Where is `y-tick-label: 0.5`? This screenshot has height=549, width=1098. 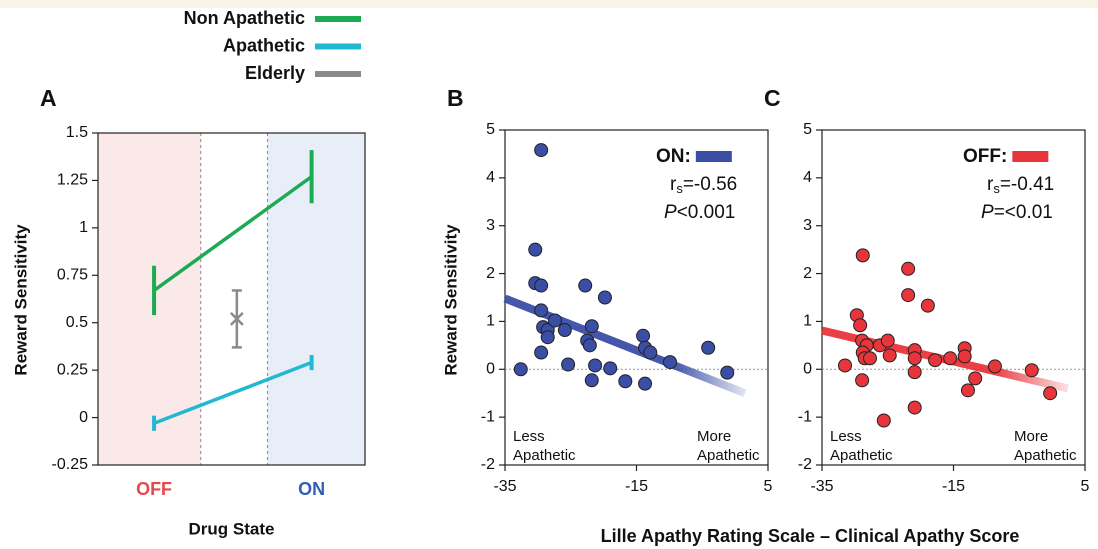 y-tick-label: 0.5 is located at coordinates (77, 322).